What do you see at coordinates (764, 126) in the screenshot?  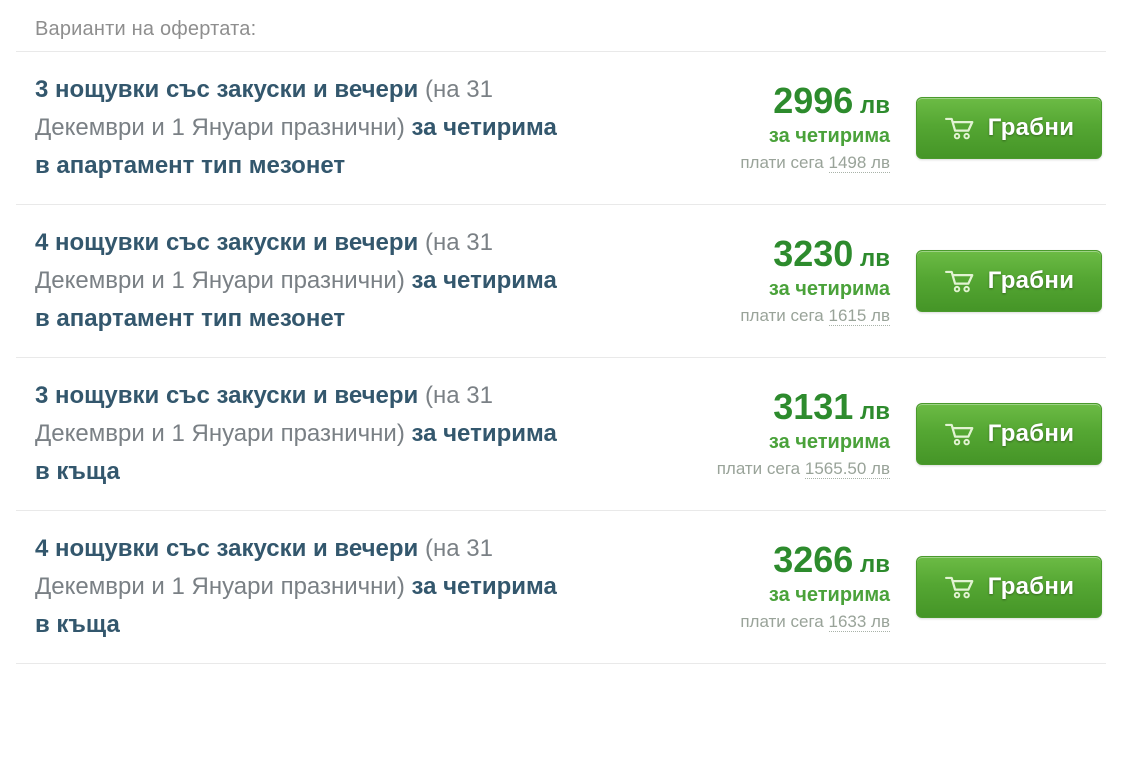 I see `price-column: 2996 лв за четирима плати сега 1498 лв` at bounding box center [764, 126].